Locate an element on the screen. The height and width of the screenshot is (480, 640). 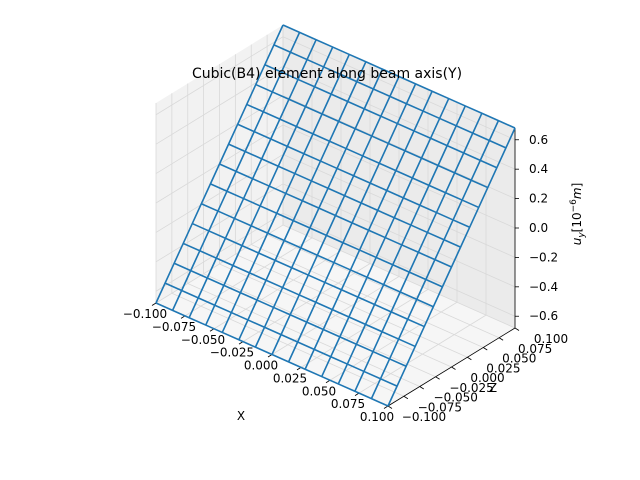
x-tick-label: −0.050 is located at coordinates (203, 340).